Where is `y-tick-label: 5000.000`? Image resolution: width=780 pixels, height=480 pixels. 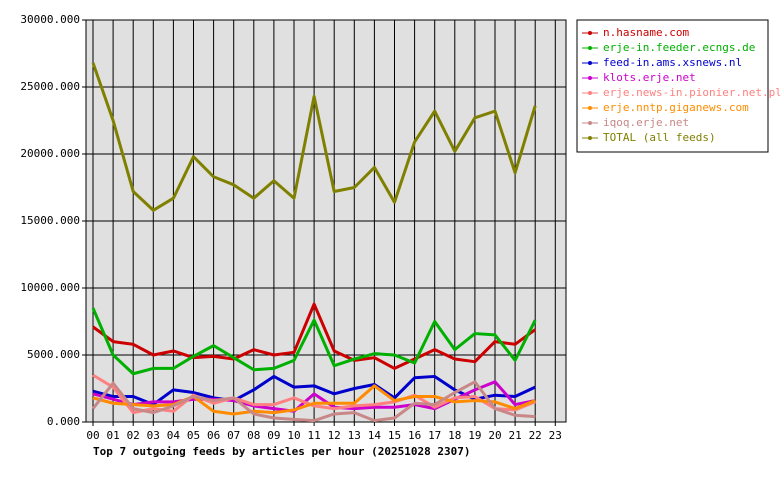 y-tick-label: 5000.000 is located at coordinates (53, 354).